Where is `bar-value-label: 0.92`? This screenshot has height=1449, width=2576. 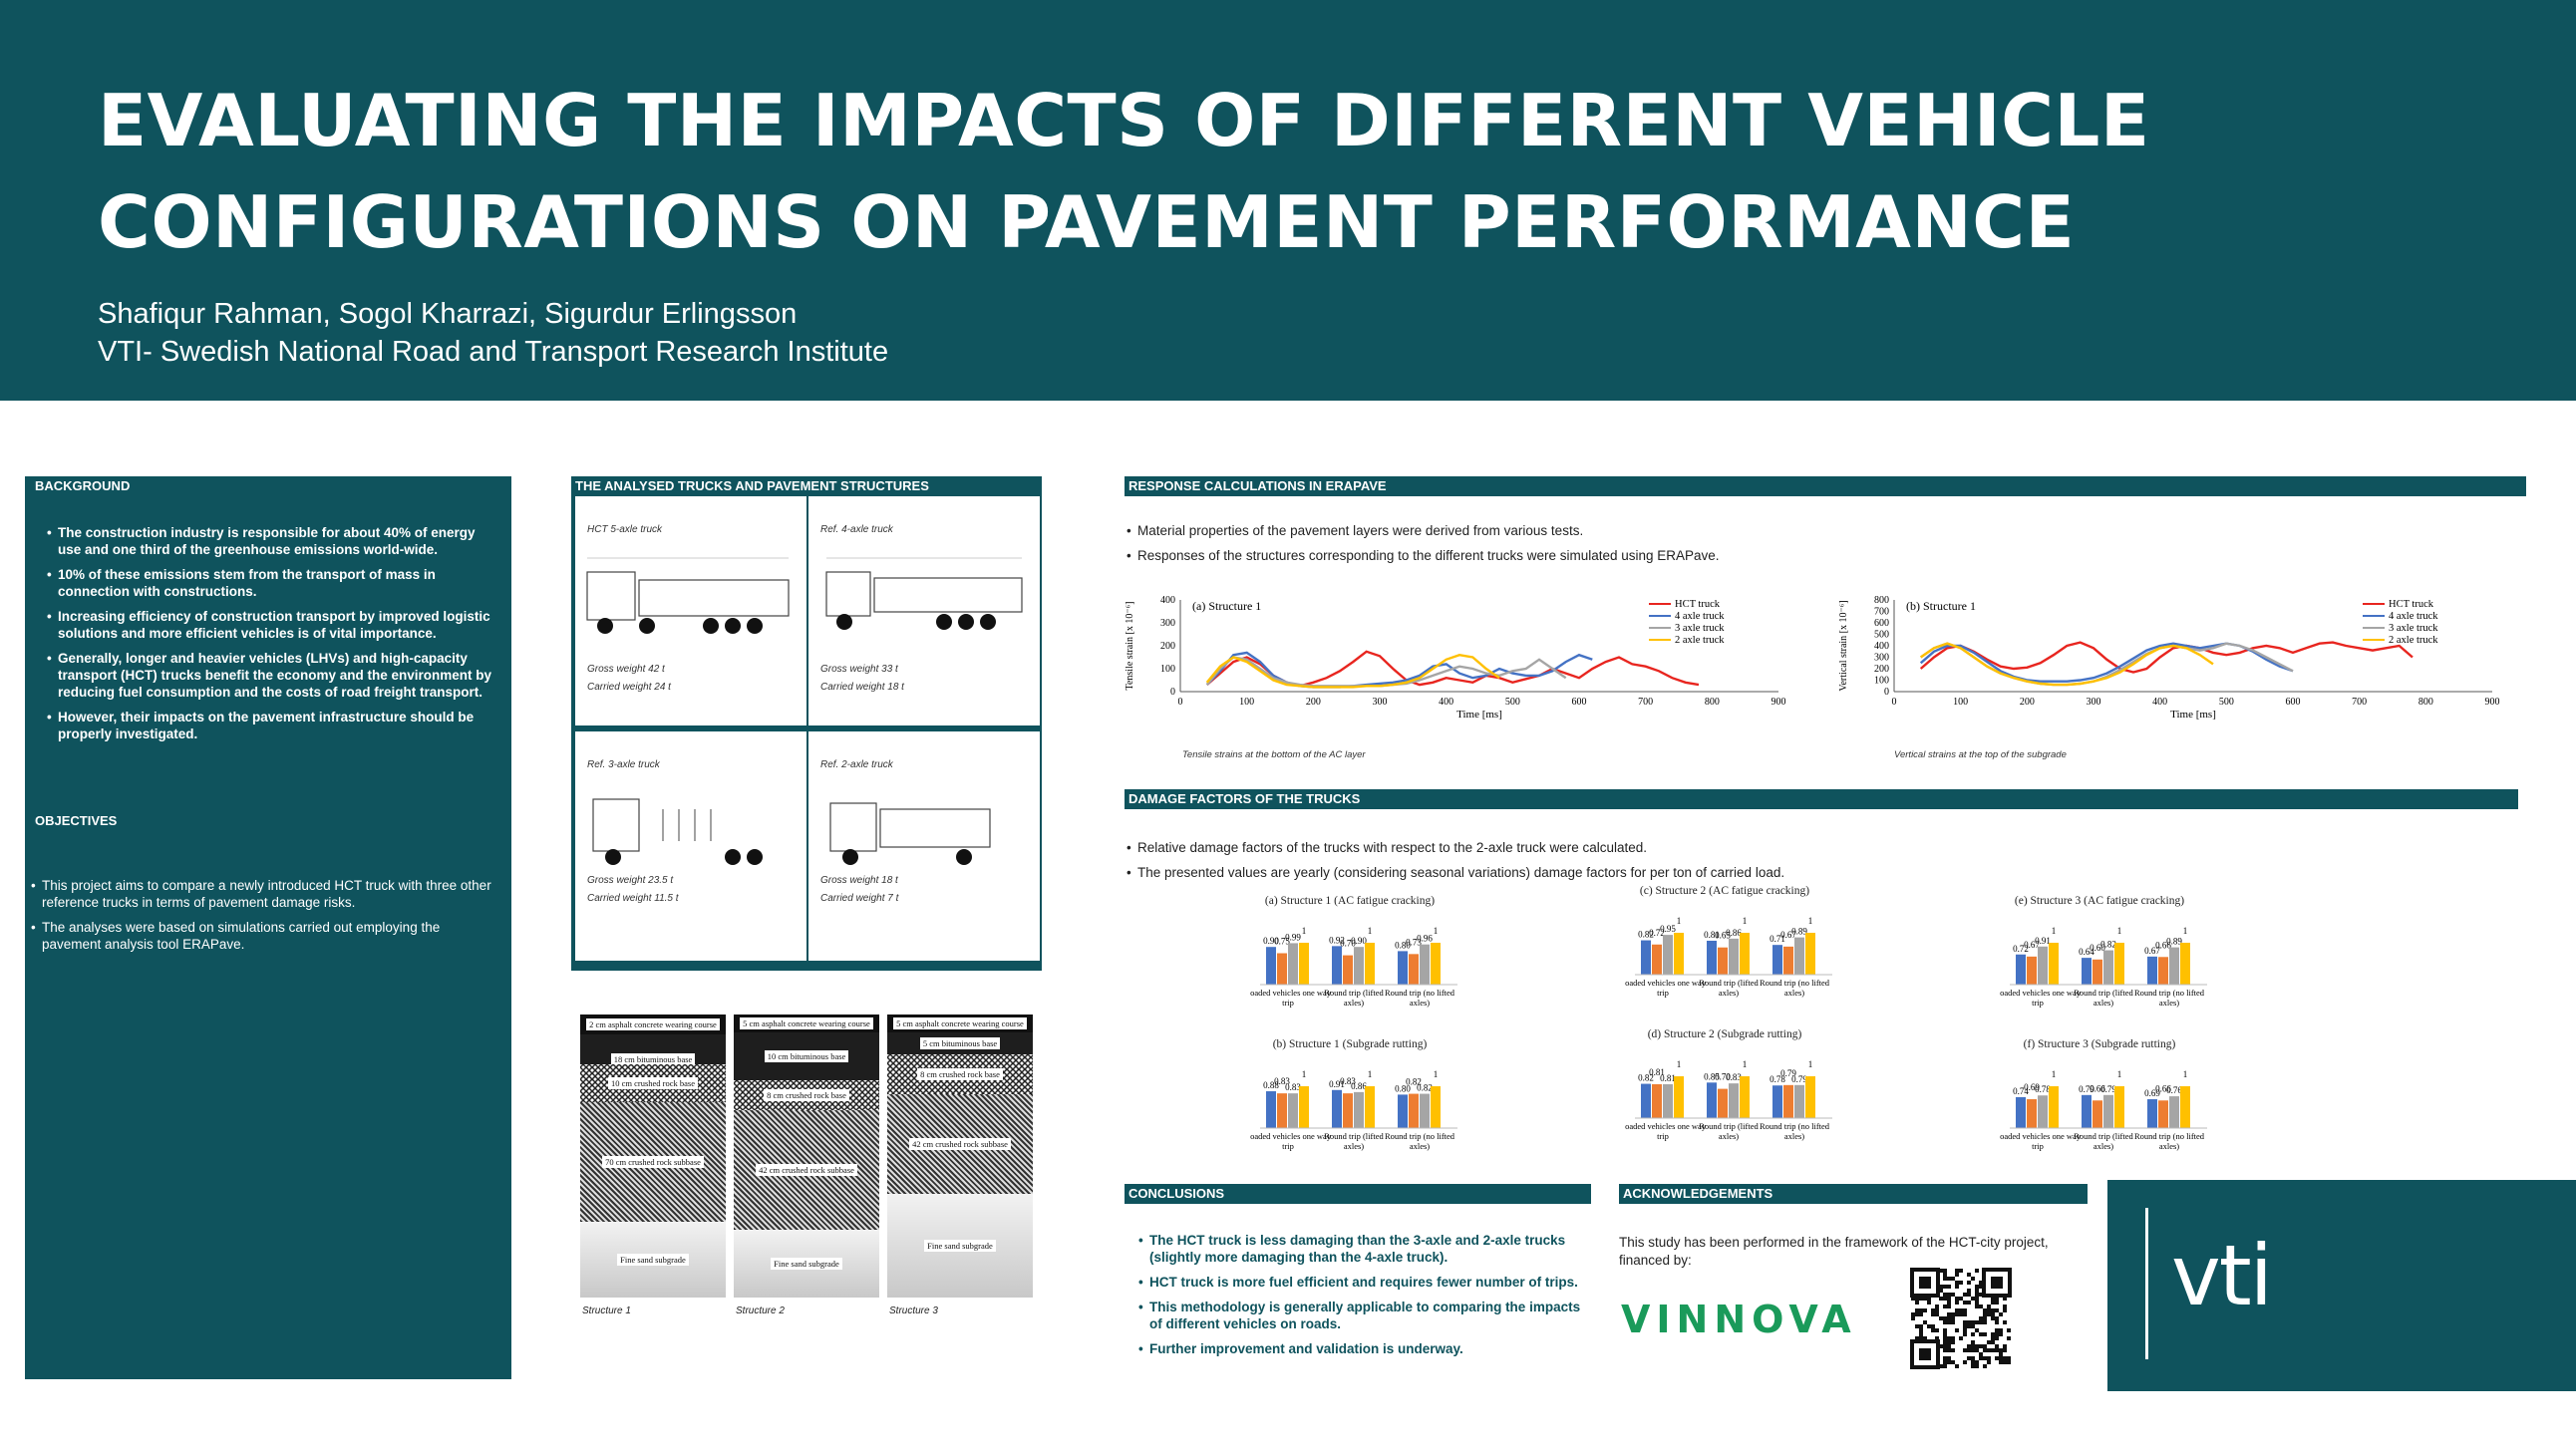
bar-value-label: 0.92 is located at coordinates (1337, 940).